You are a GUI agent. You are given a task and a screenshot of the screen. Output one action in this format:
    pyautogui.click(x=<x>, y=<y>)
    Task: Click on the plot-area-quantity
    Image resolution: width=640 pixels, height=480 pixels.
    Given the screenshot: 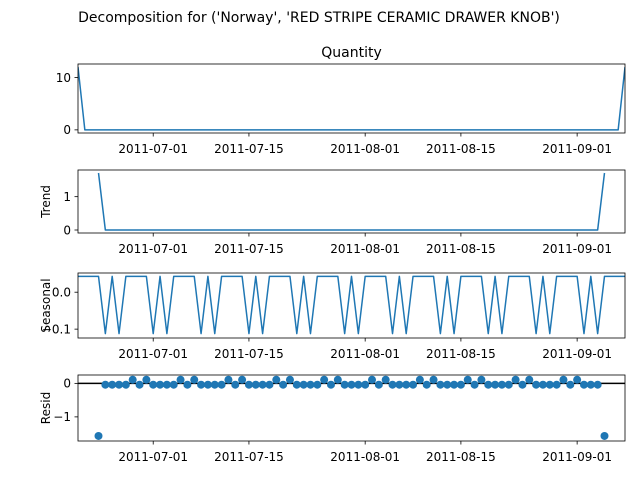 What is the action you would take?
    pyautogui.click(x=351, y=99)
    